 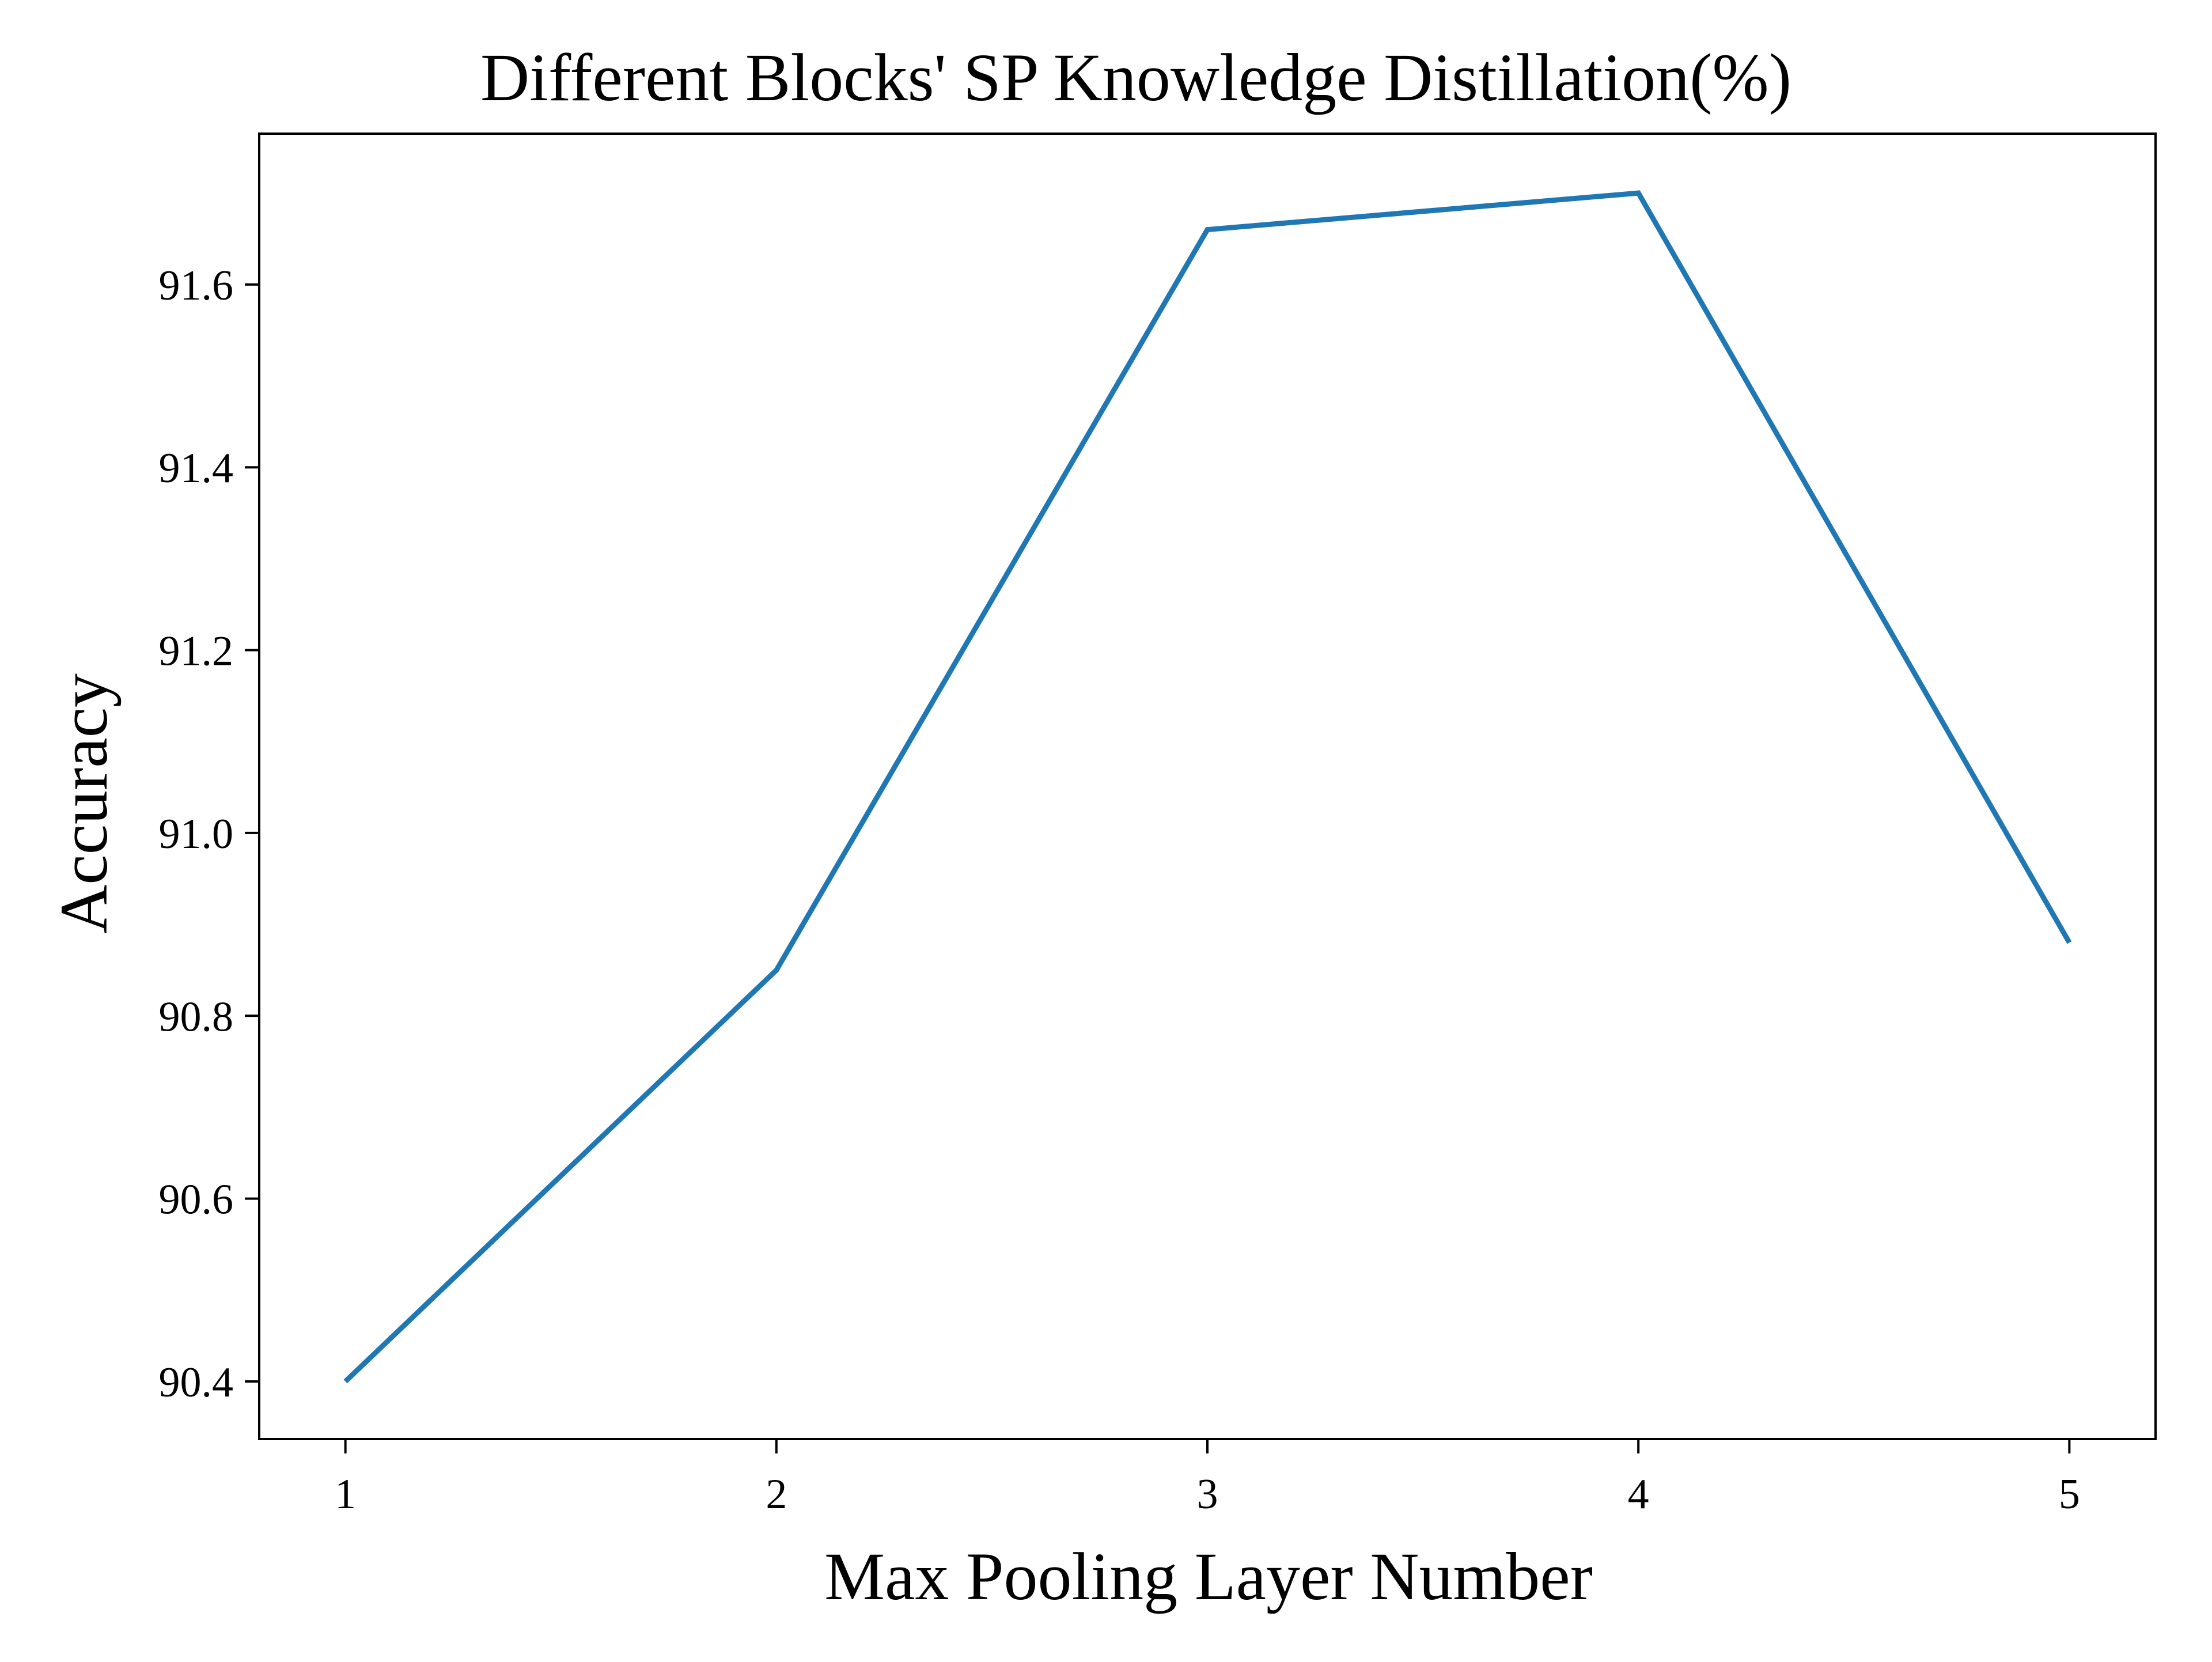 I want to click on x-tick-label: 3, so click(x=1207, y=1494).